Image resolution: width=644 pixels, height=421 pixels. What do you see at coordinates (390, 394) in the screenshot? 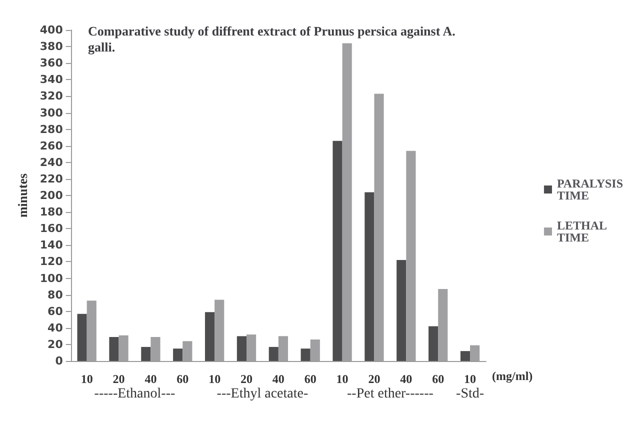
I see `text: --Pet ether------` at bounding box center [390, 394].